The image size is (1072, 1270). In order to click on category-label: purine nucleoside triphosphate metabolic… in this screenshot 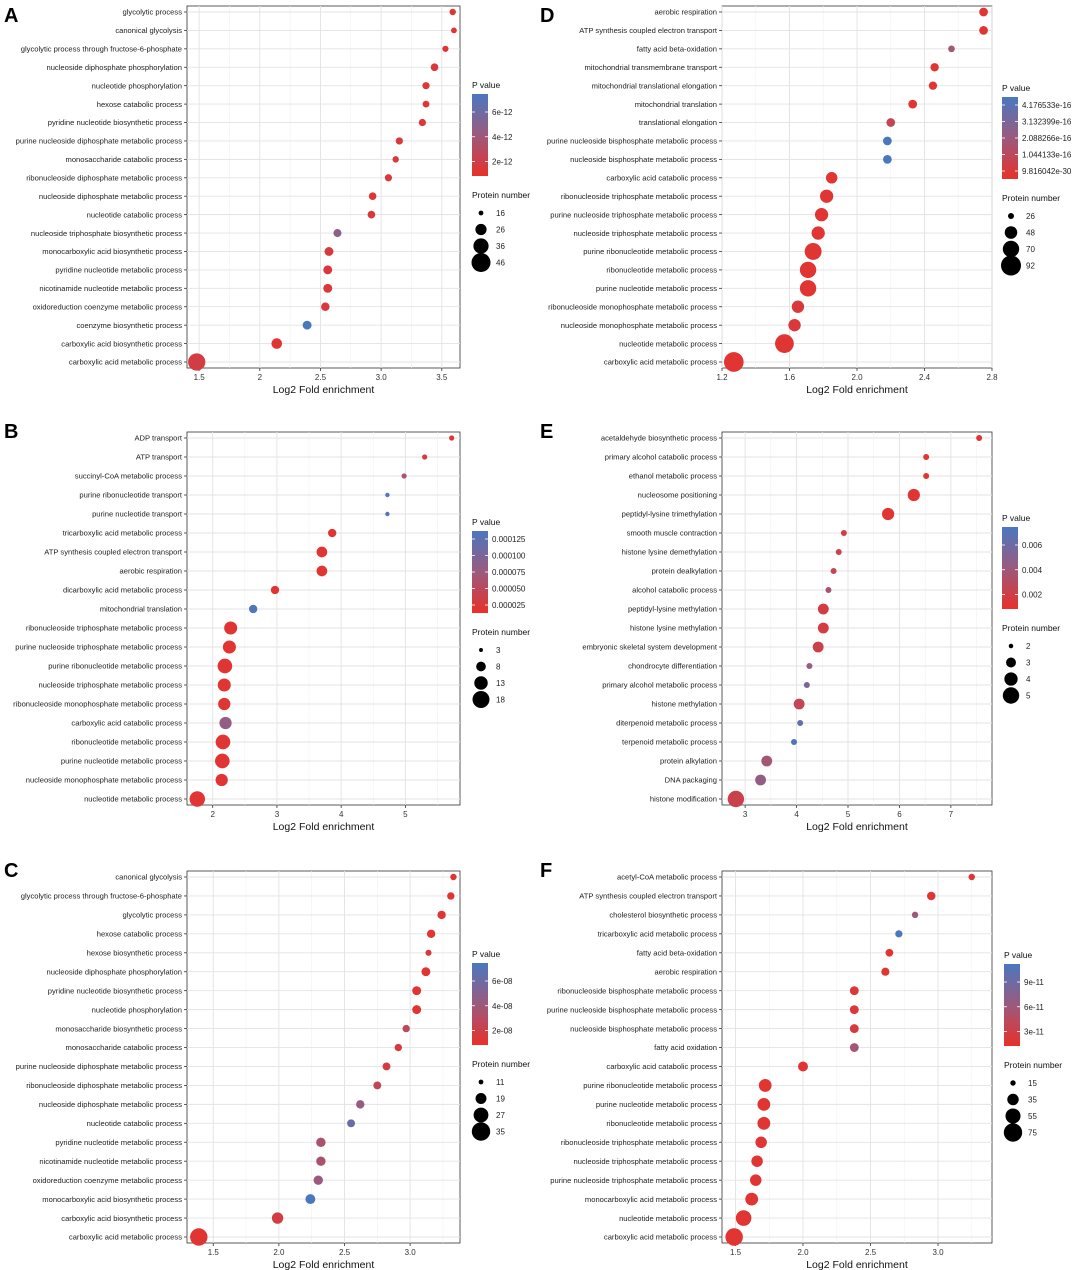, I will do `click(633, 214)`.